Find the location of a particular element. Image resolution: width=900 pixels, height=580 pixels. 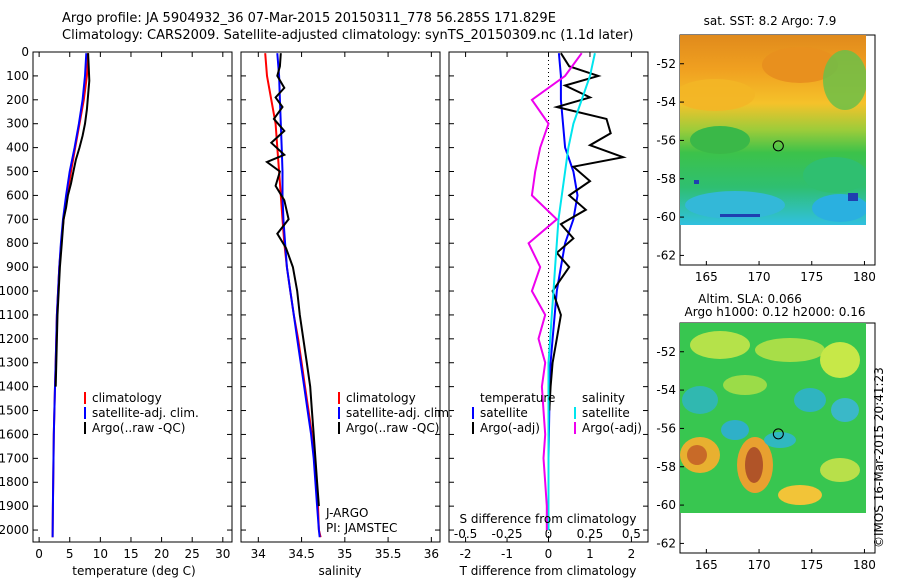

y-tick-label: 900 is located at coordinates (17, 267).